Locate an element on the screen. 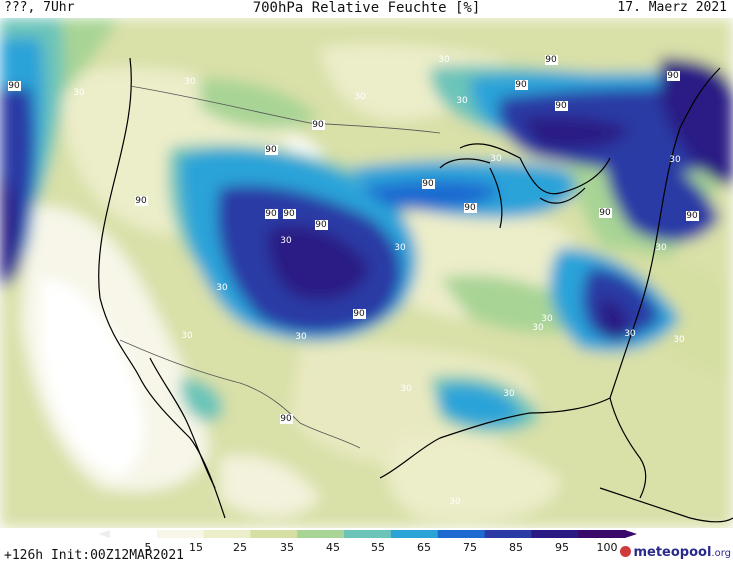  logo-ball-icon is located at coordinates (626, 551).